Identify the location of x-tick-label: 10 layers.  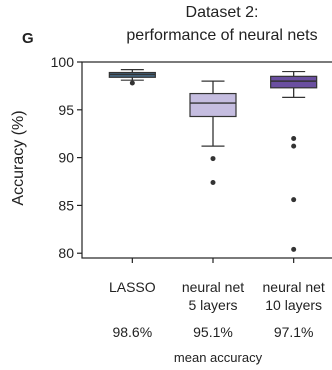
(293, 305).